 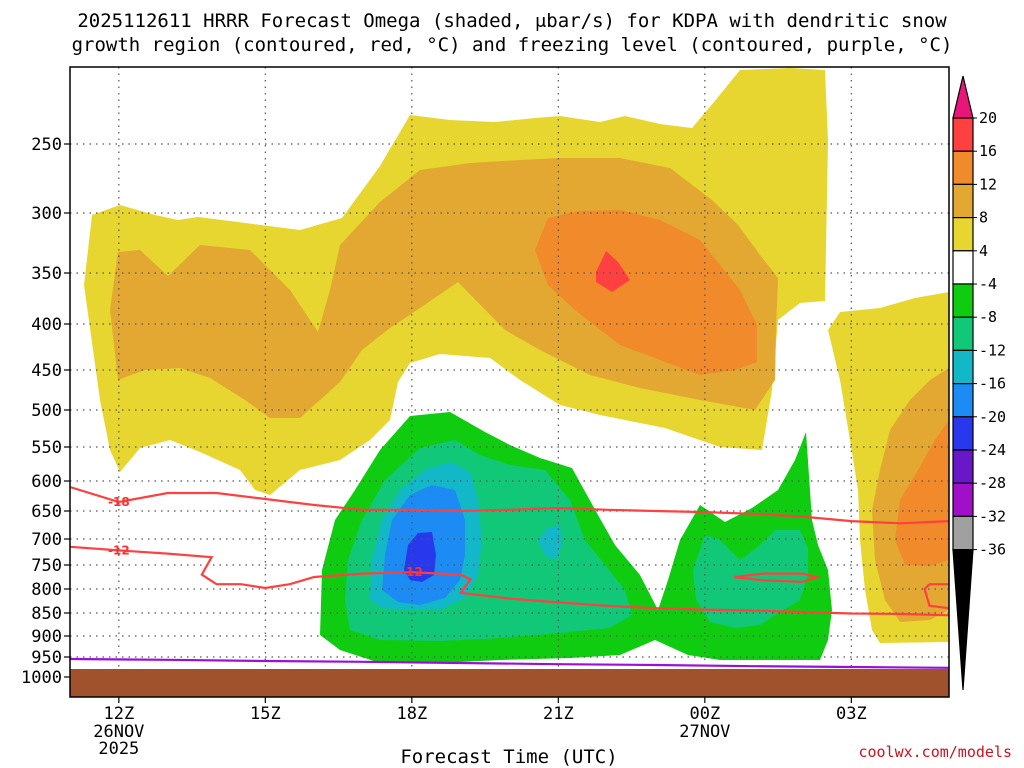 I want to click on x-tick-label: 12Z, so click(x=118, y=714).